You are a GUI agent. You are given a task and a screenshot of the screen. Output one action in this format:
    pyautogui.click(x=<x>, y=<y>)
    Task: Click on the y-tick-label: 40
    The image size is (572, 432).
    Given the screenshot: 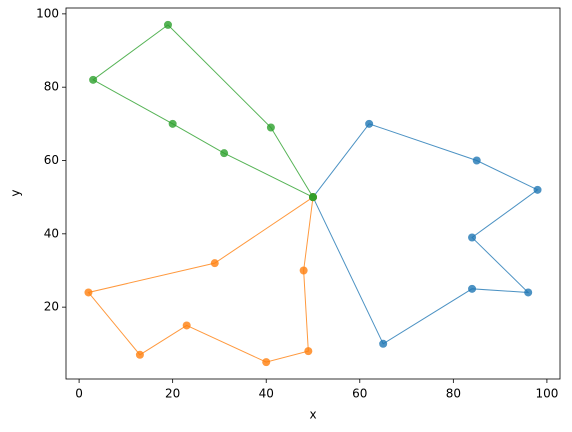 What is the action you would take?
    pyautogui.click(x=51, y=233)
    